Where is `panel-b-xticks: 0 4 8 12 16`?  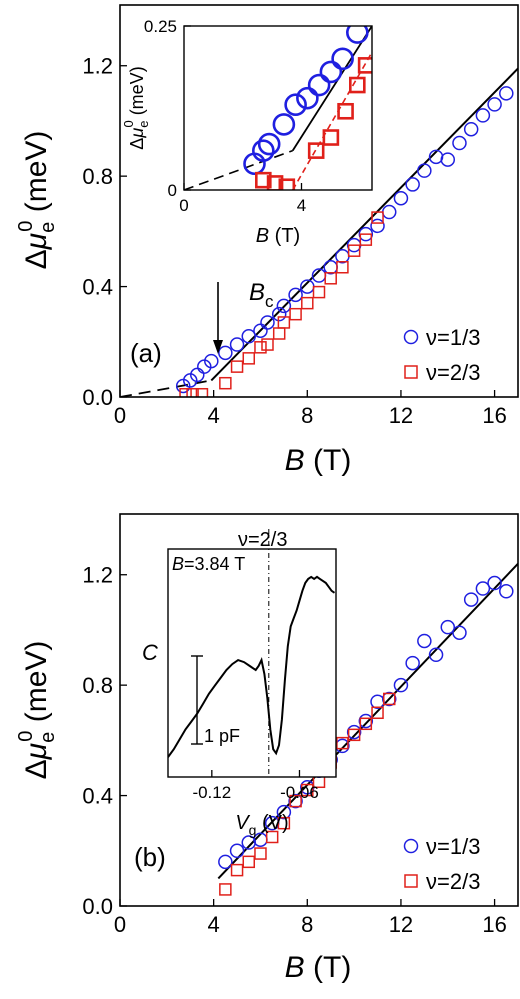
panel-b-xticks: 0 4 8 12 16 is located at coordinates (310, 918).